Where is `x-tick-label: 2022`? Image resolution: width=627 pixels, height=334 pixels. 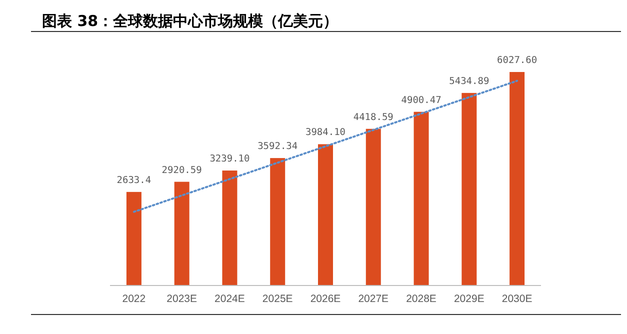
x-tick-label: 2022 is located at coordinates (134, 299).